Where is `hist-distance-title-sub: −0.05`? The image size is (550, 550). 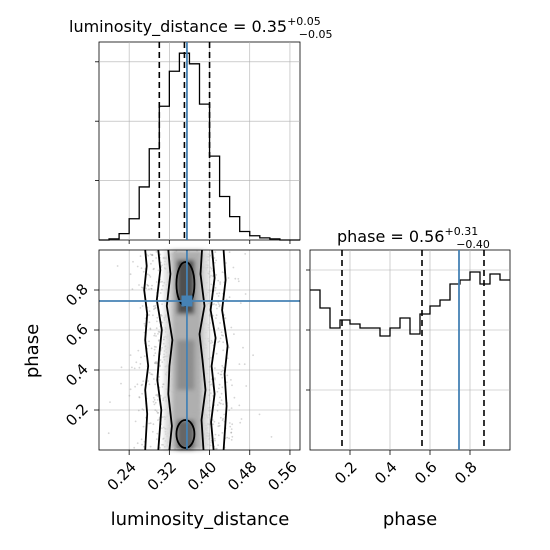 hist-distance-title-sub: −0.05 is located at coordinates (316, 34).